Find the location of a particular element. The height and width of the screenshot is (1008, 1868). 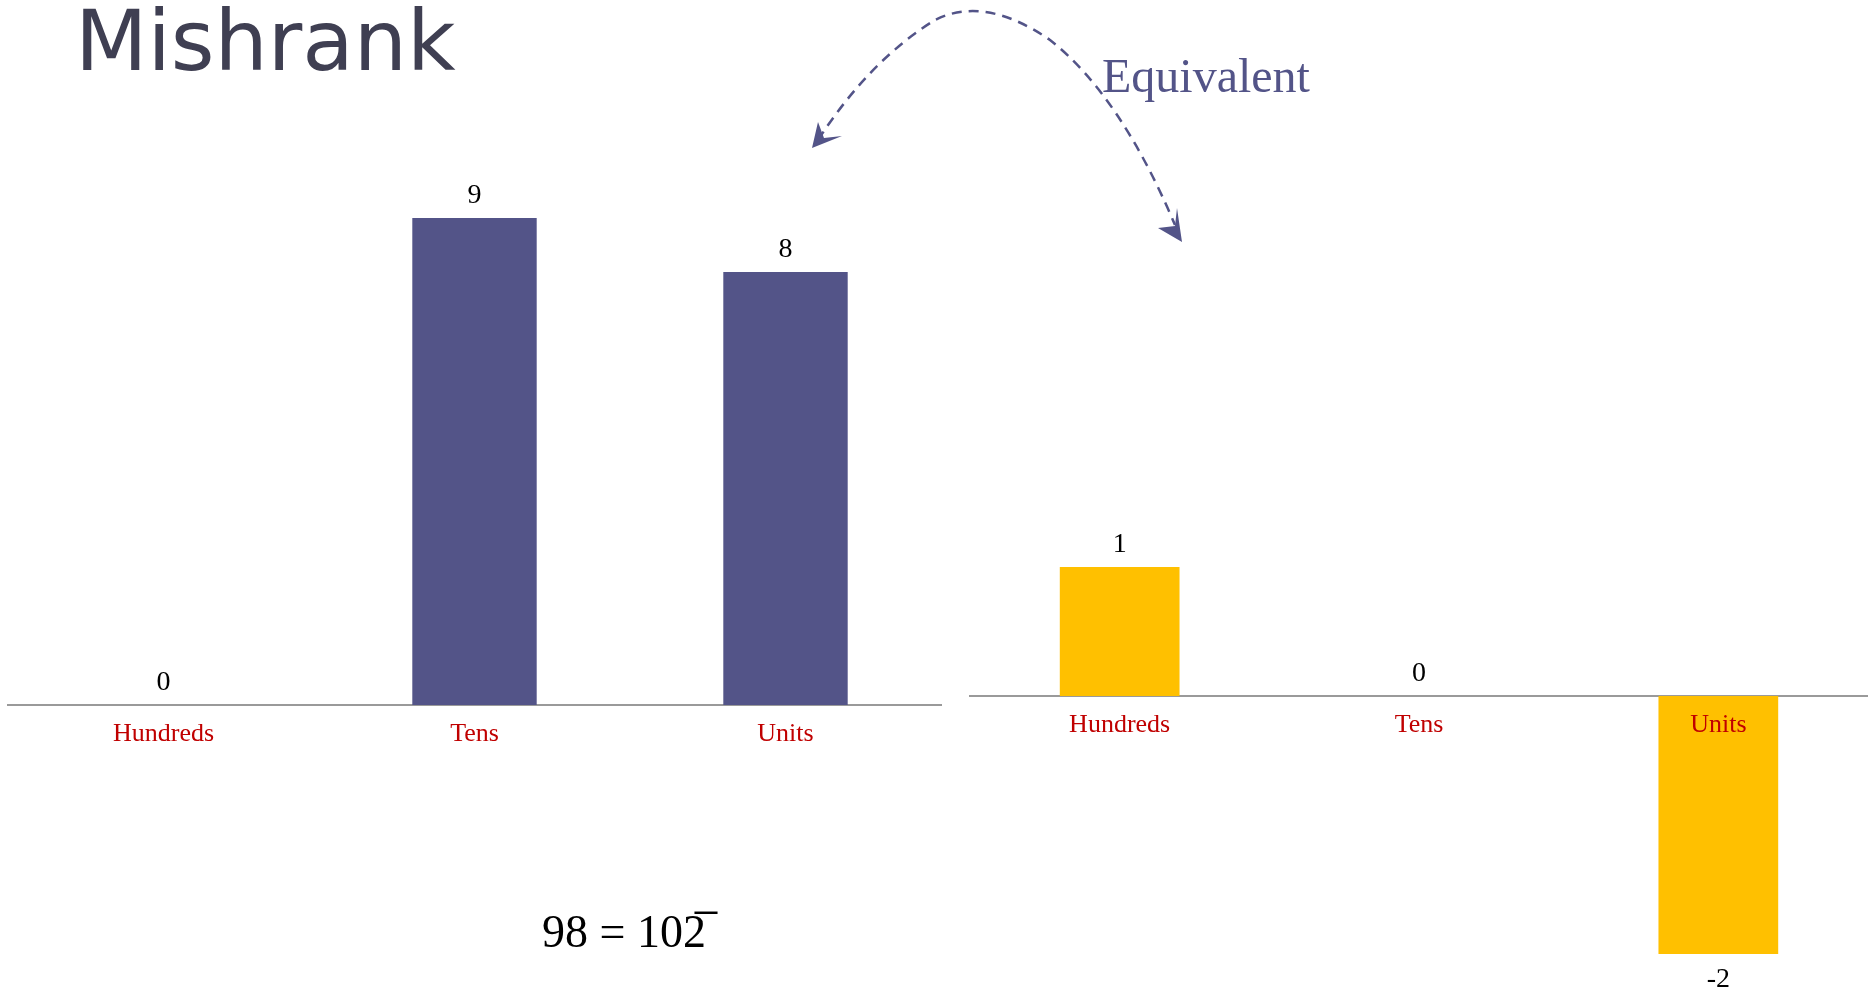

chart-title: Mishrank is located at coordinates (265, 45).